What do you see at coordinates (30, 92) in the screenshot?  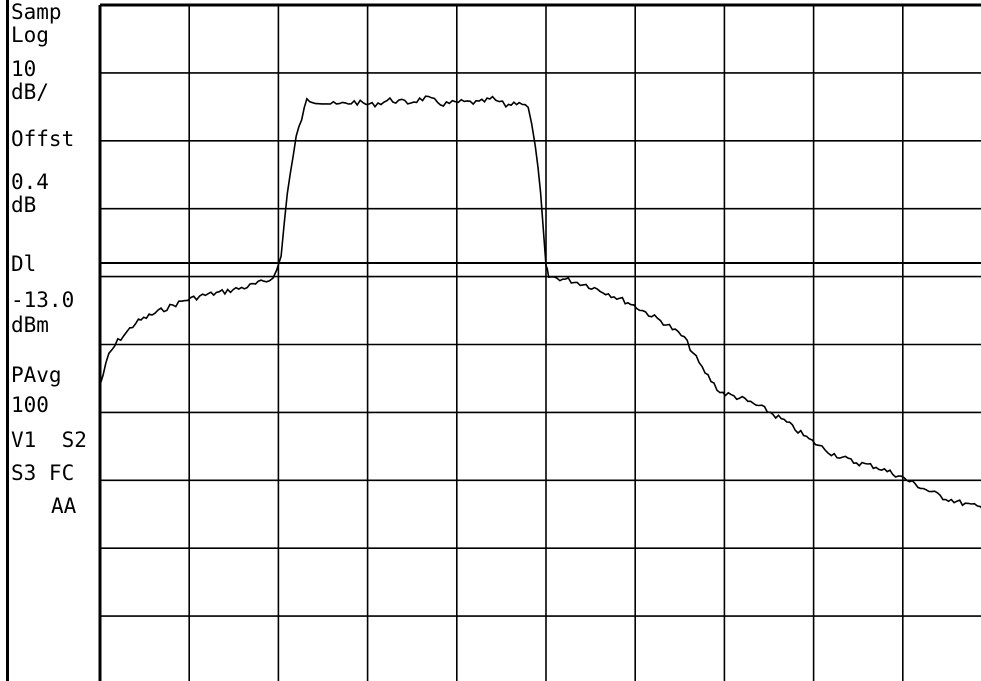 I see `scale-unit: dB/` at bounding box center [30, 92].